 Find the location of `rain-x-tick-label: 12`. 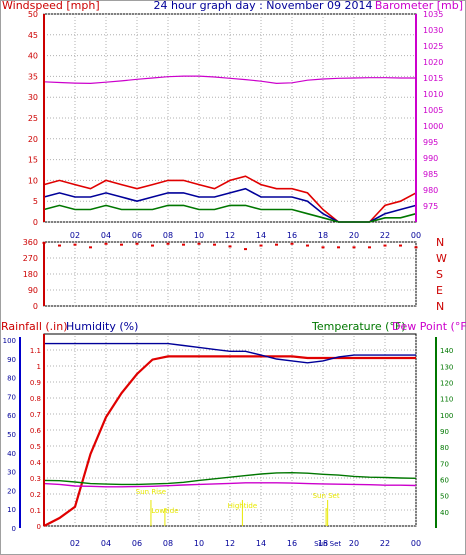

rain-x-tick-label: 12 is located at coordinates (230, 543).